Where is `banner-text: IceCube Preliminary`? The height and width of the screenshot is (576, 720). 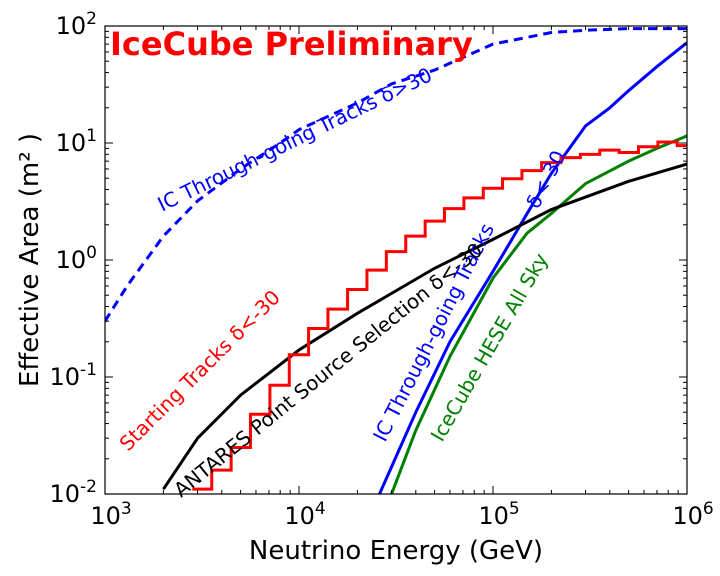
banner-text: IceCube Preliminary is located at coordinates (291, 44).